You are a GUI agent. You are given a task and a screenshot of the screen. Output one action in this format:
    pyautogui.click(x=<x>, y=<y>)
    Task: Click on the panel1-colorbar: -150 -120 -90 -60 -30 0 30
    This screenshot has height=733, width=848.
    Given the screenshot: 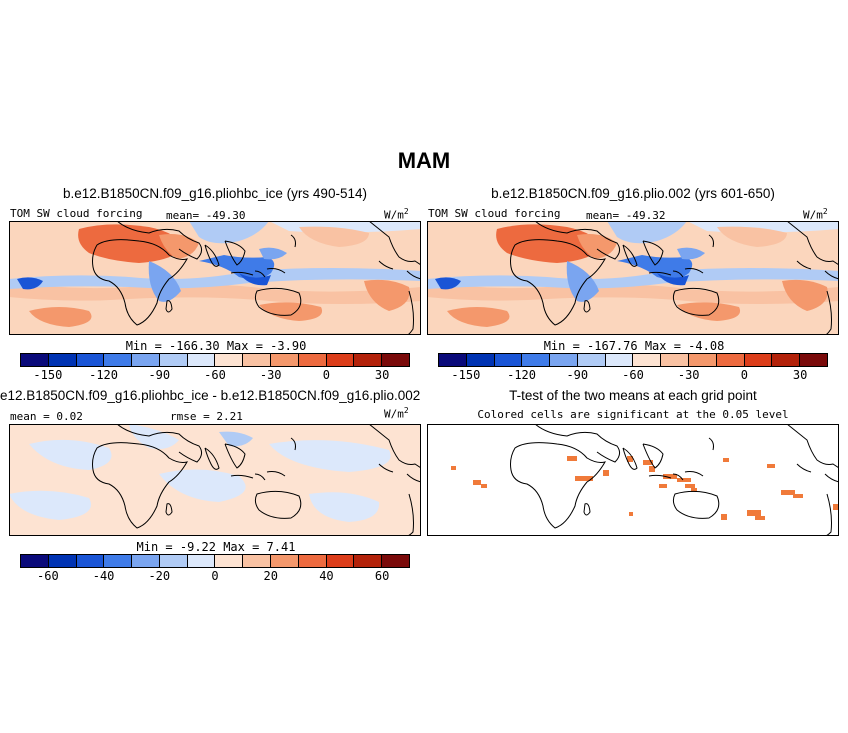 What is the action you would take?
    pyautogui.click(x=215, y=367)
    